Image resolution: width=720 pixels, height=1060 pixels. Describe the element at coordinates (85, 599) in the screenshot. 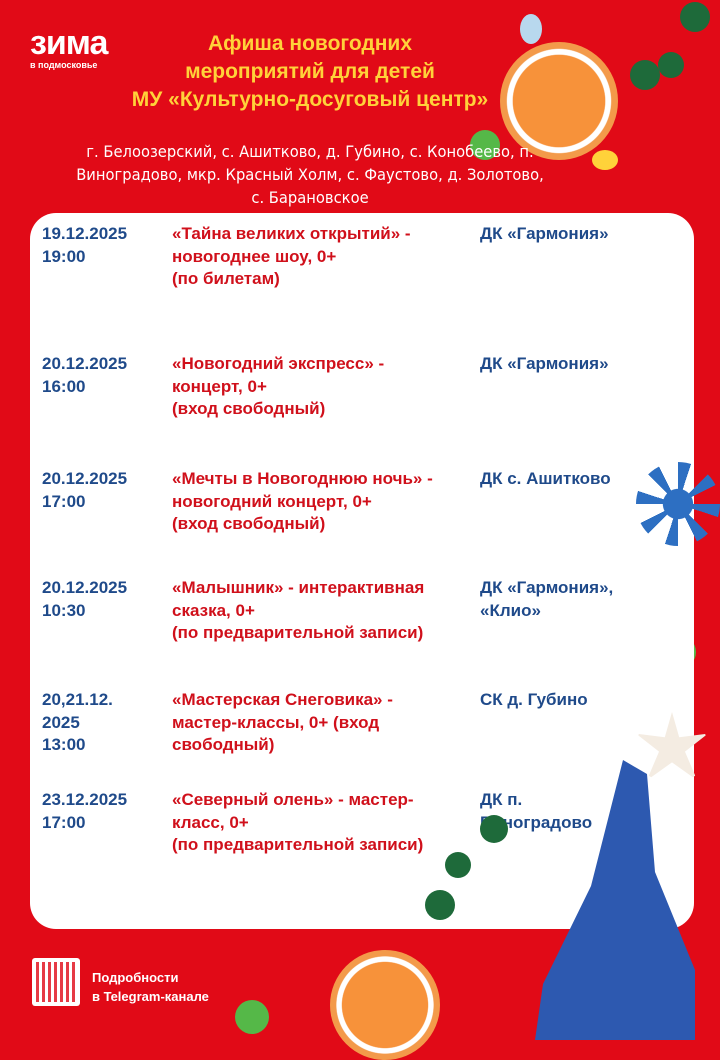

I see `event-date: 20.12.2025 10:30` at that location.